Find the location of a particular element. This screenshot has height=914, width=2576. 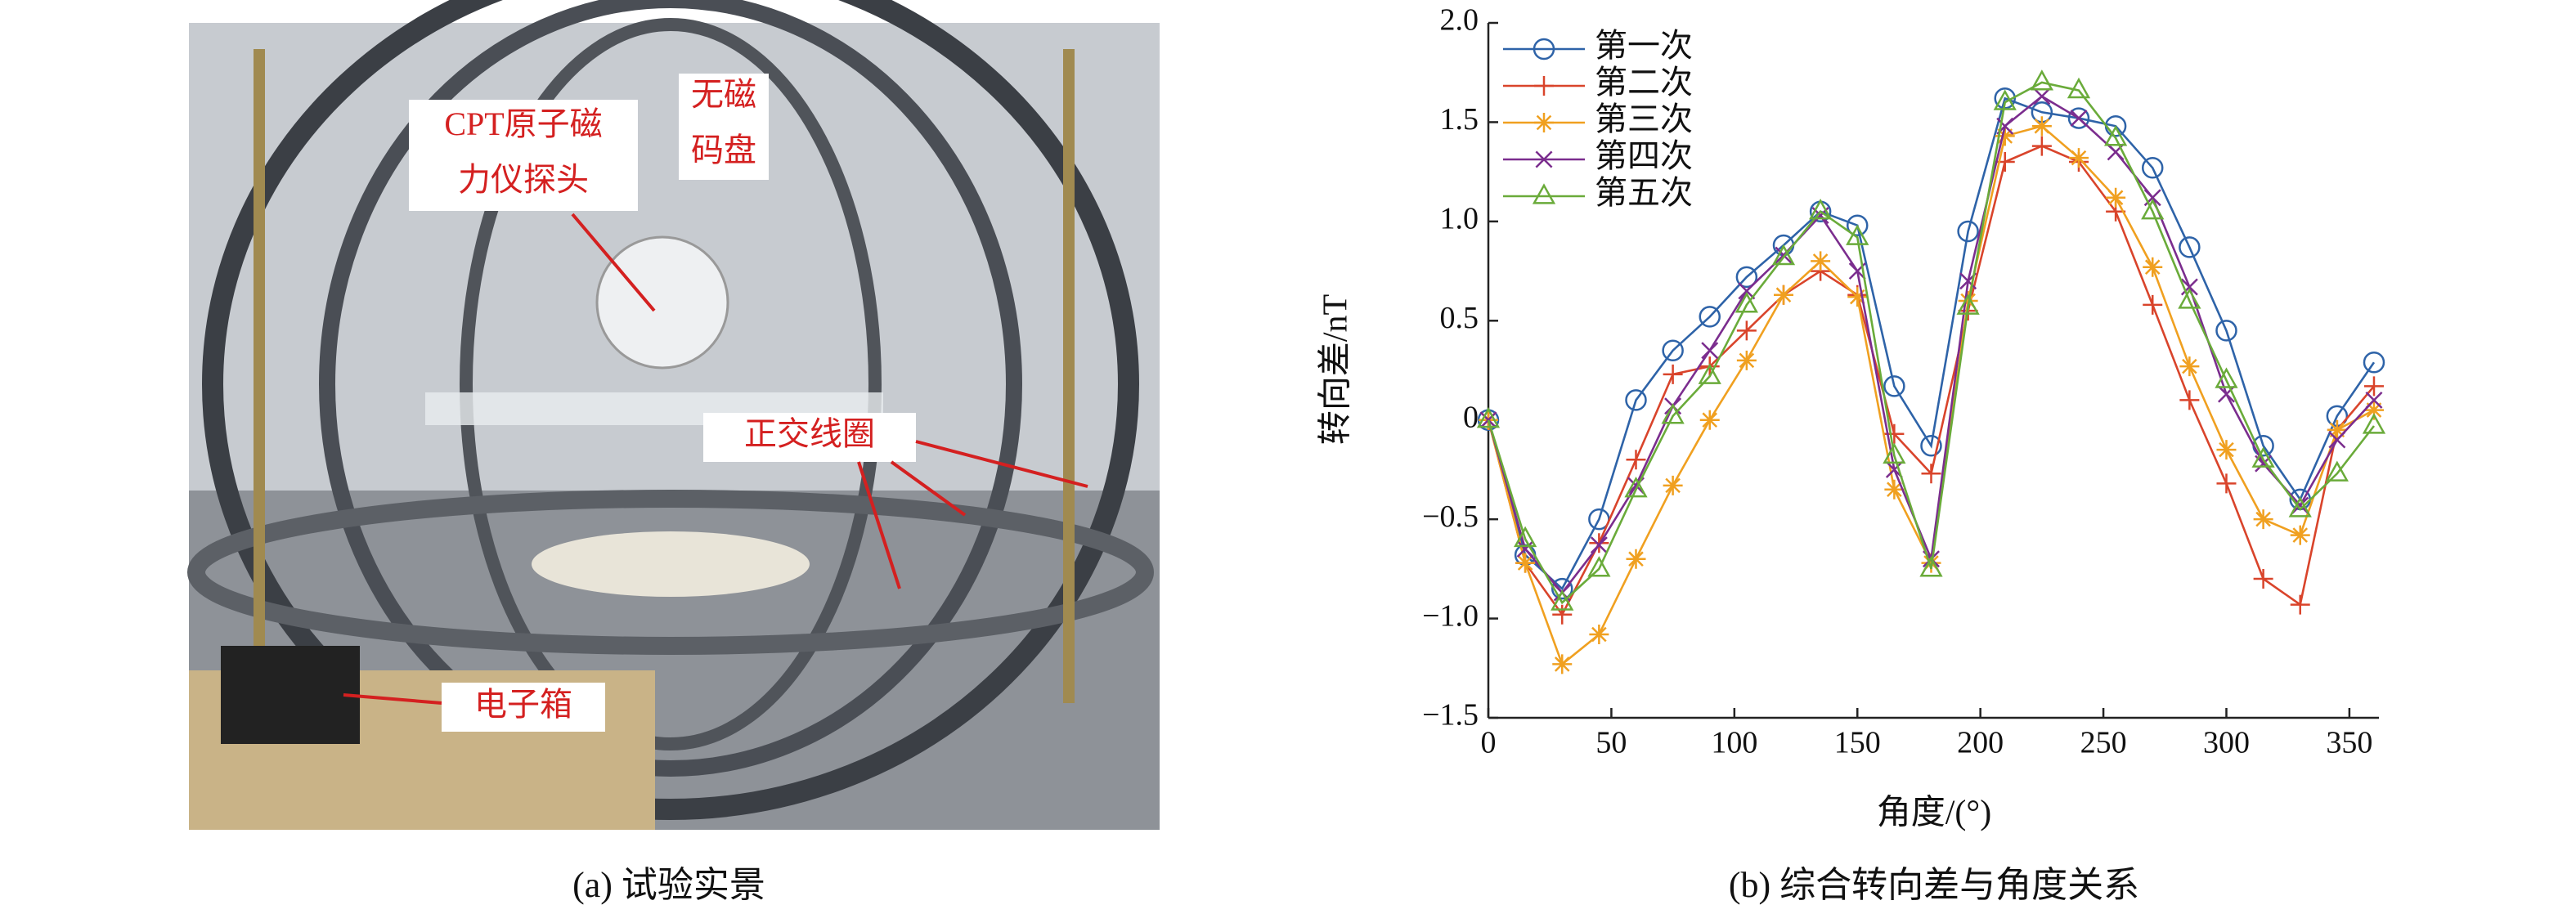

probe-dial is located at coordinates (662, 302).